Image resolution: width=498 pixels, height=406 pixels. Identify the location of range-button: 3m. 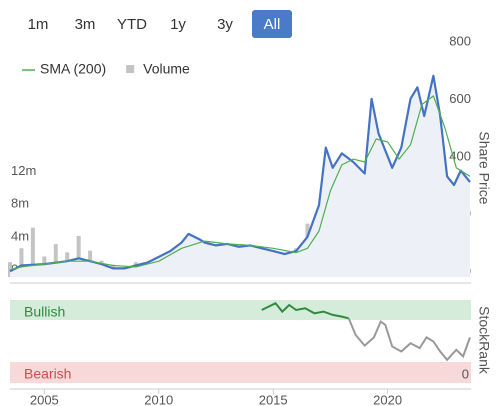
(85, 24).